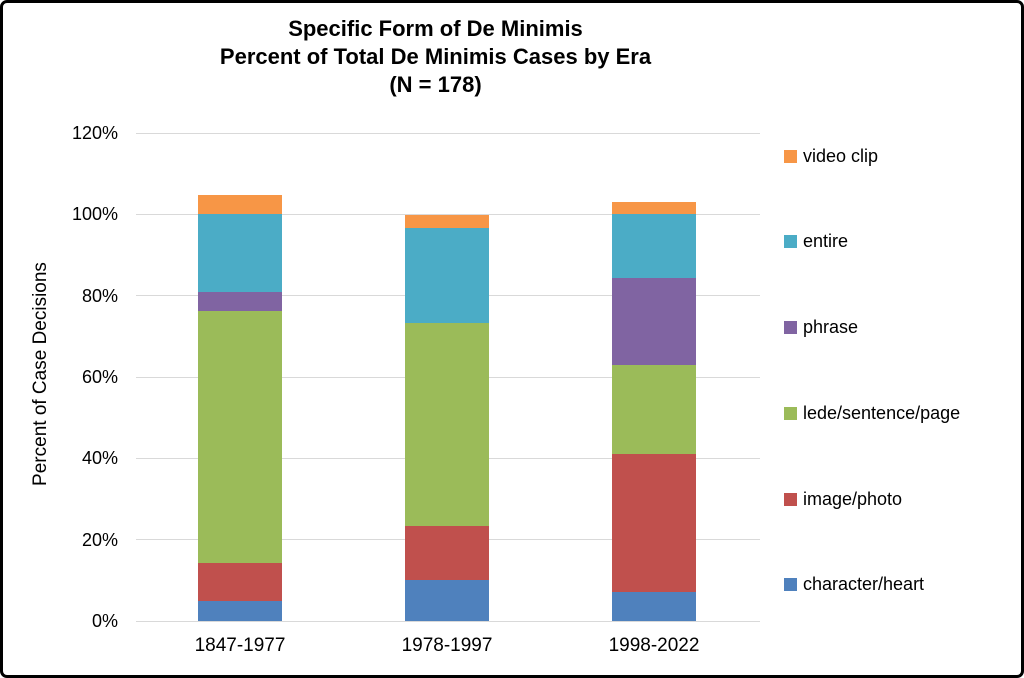 The image size is (1024, 678). What do you see at coordinates (841, 155) in the screenshot?
I see `legend-label: video clip` at bounding box center [841, 155].